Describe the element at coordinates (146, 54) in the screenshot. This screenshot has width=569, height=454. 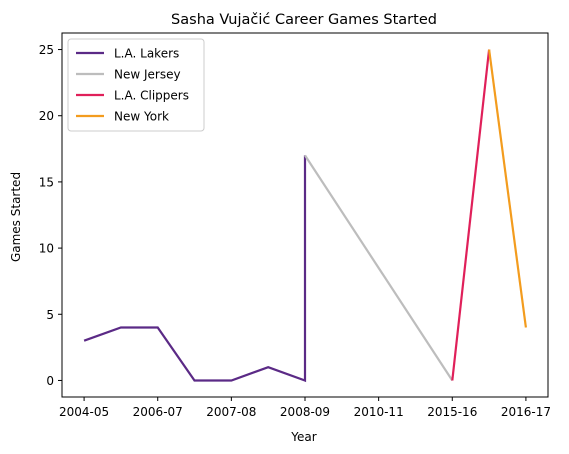
I see `legend-label: L.A. Lakers` at that location.